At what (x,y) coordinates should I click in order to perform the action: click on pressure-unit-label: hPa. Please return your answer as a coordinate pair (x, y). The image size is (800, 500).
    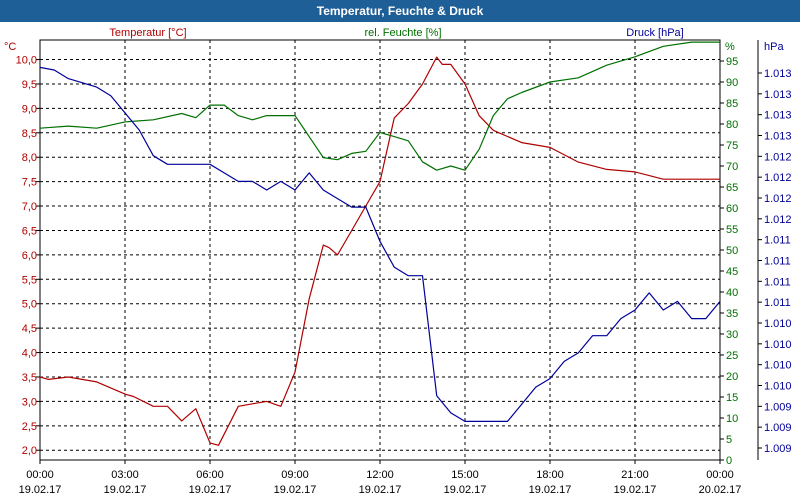
    Looking at the image, I should click on (774, 47).